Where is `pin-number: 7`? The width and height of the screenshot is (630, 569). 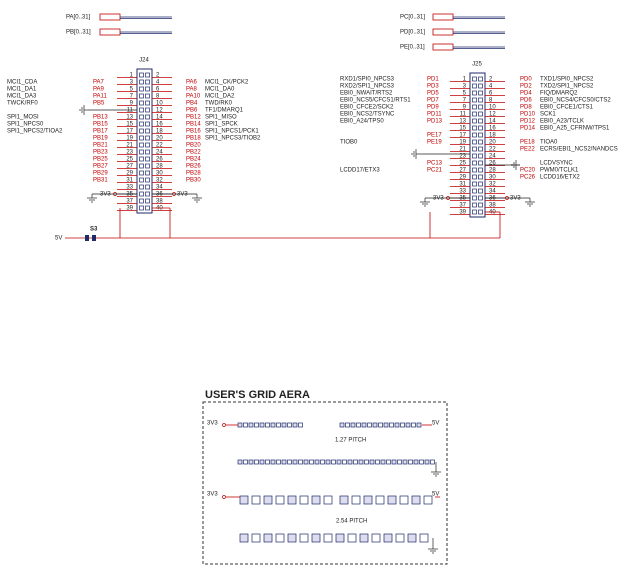 pin-number: 7 is located at coordinates (465, 101).